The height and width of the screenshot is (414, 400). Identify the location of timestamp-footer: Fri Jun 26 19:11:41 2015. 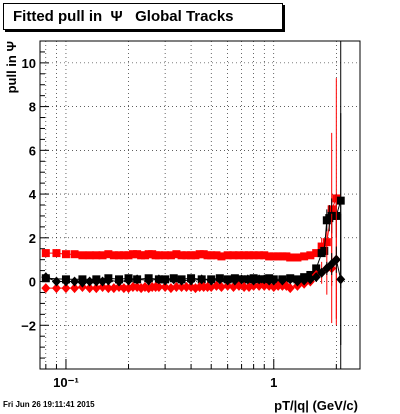
(49, 404).